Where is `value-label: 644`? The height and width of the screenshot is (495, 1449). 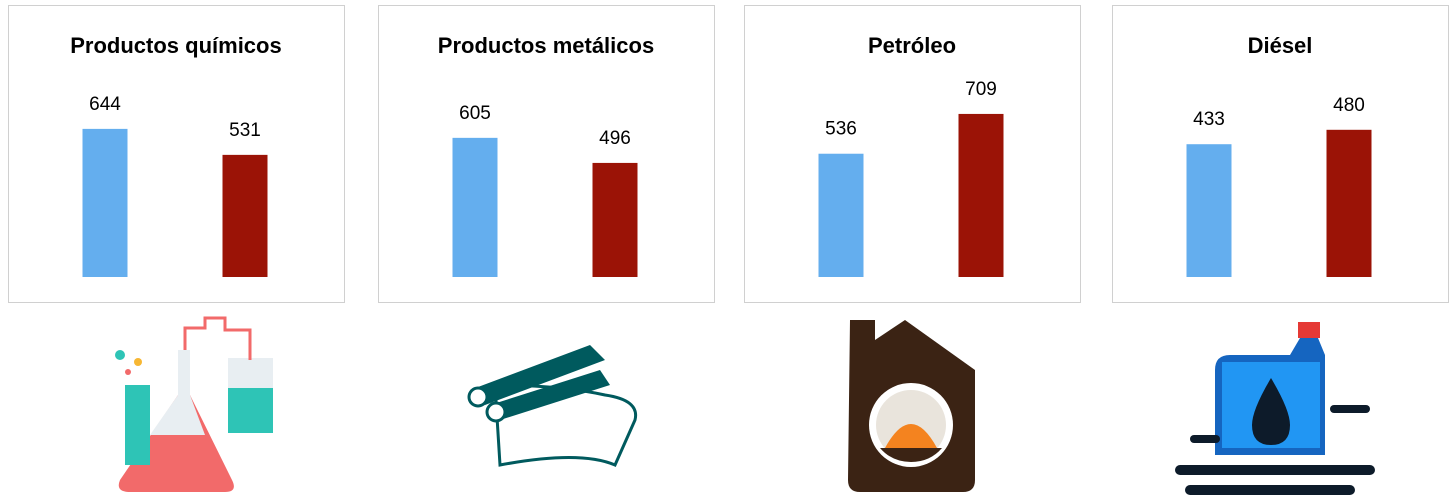 value-label: 644 is located at coordinates (105, 104).